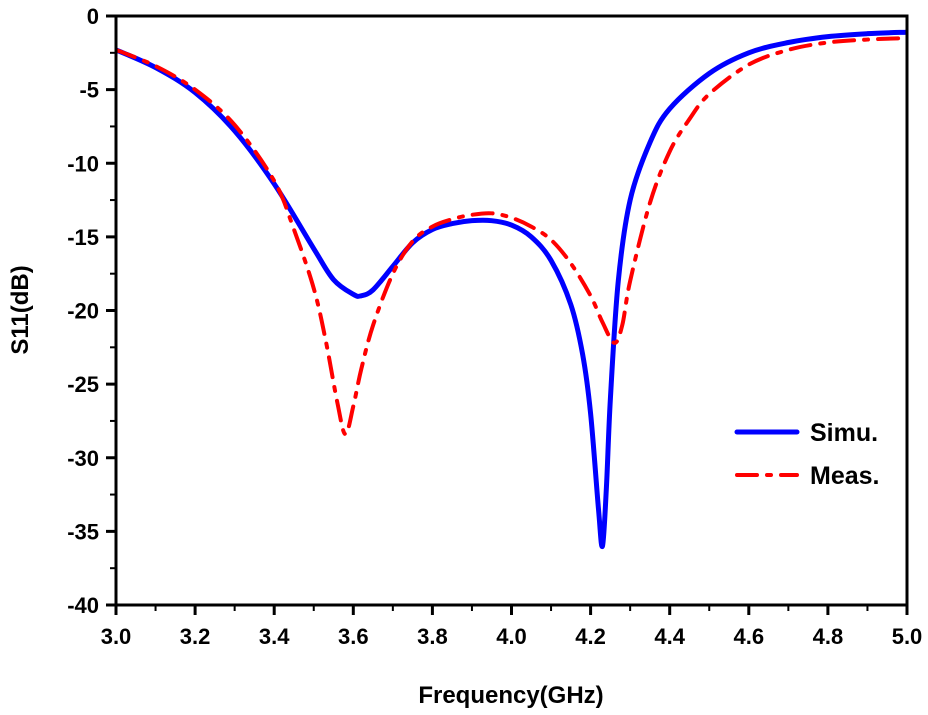 The image size is (928, 715). I want to click on x-tick-label: 3.6, so click(353, 636).